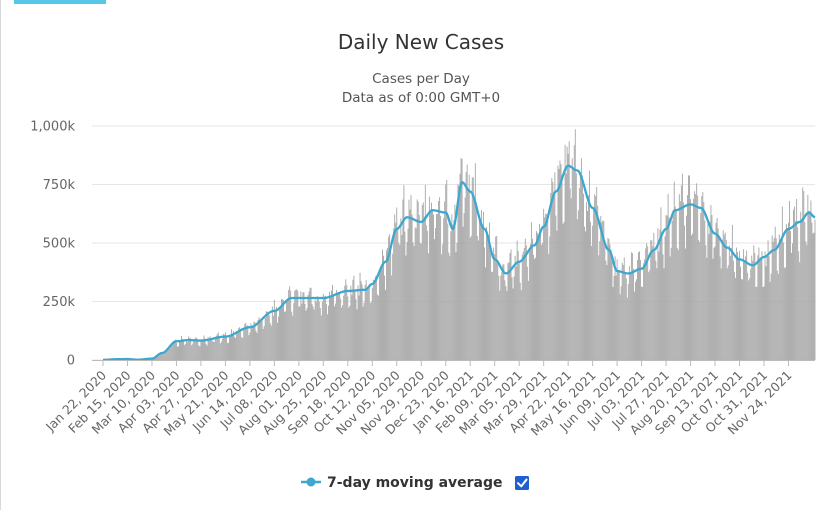 The image size is (840, 510). Describe the element at coordinates (0, 255) in the screenshot. I see `left-border` at that location.